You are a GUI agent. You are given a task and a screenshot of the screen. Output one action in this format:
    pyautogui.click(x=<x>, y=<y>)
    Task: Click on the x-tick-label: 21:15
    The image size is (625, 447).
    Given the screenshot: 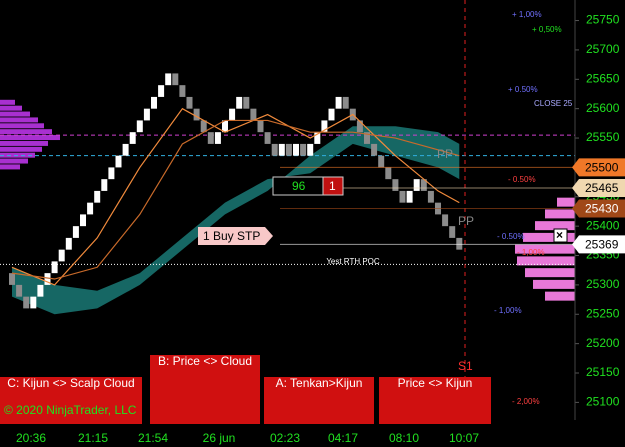 What is the action you would take?
    pyautogui.click(x=93, y=438)
    